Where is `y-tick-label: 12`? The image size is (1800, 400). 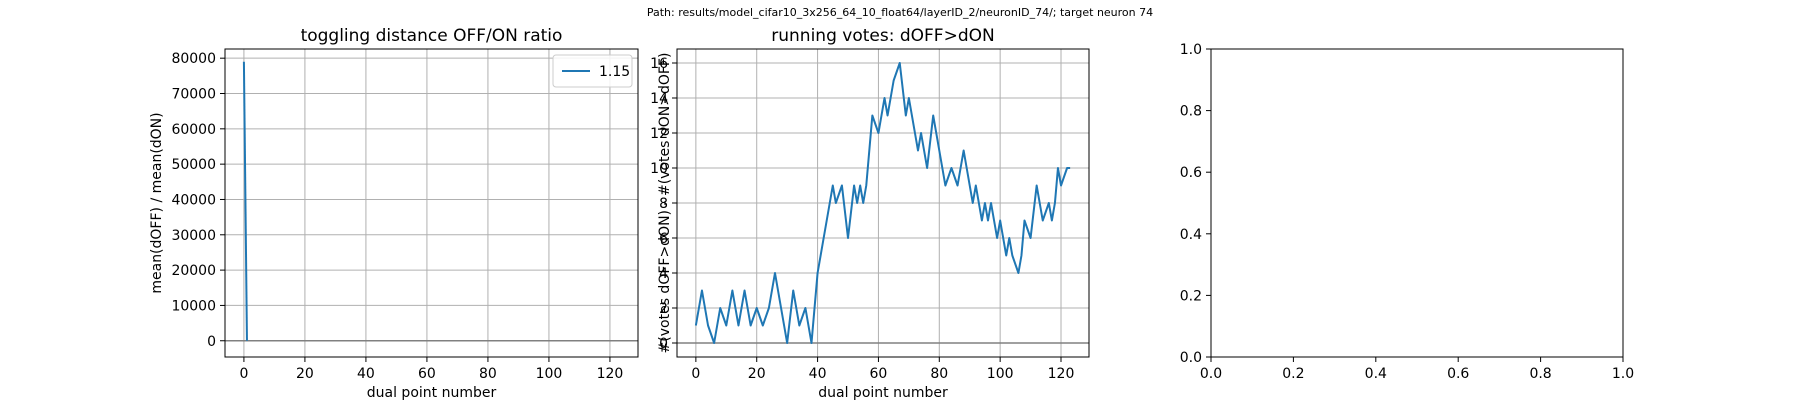
y-tick-label: 12 is located at coordinates (659, 134).